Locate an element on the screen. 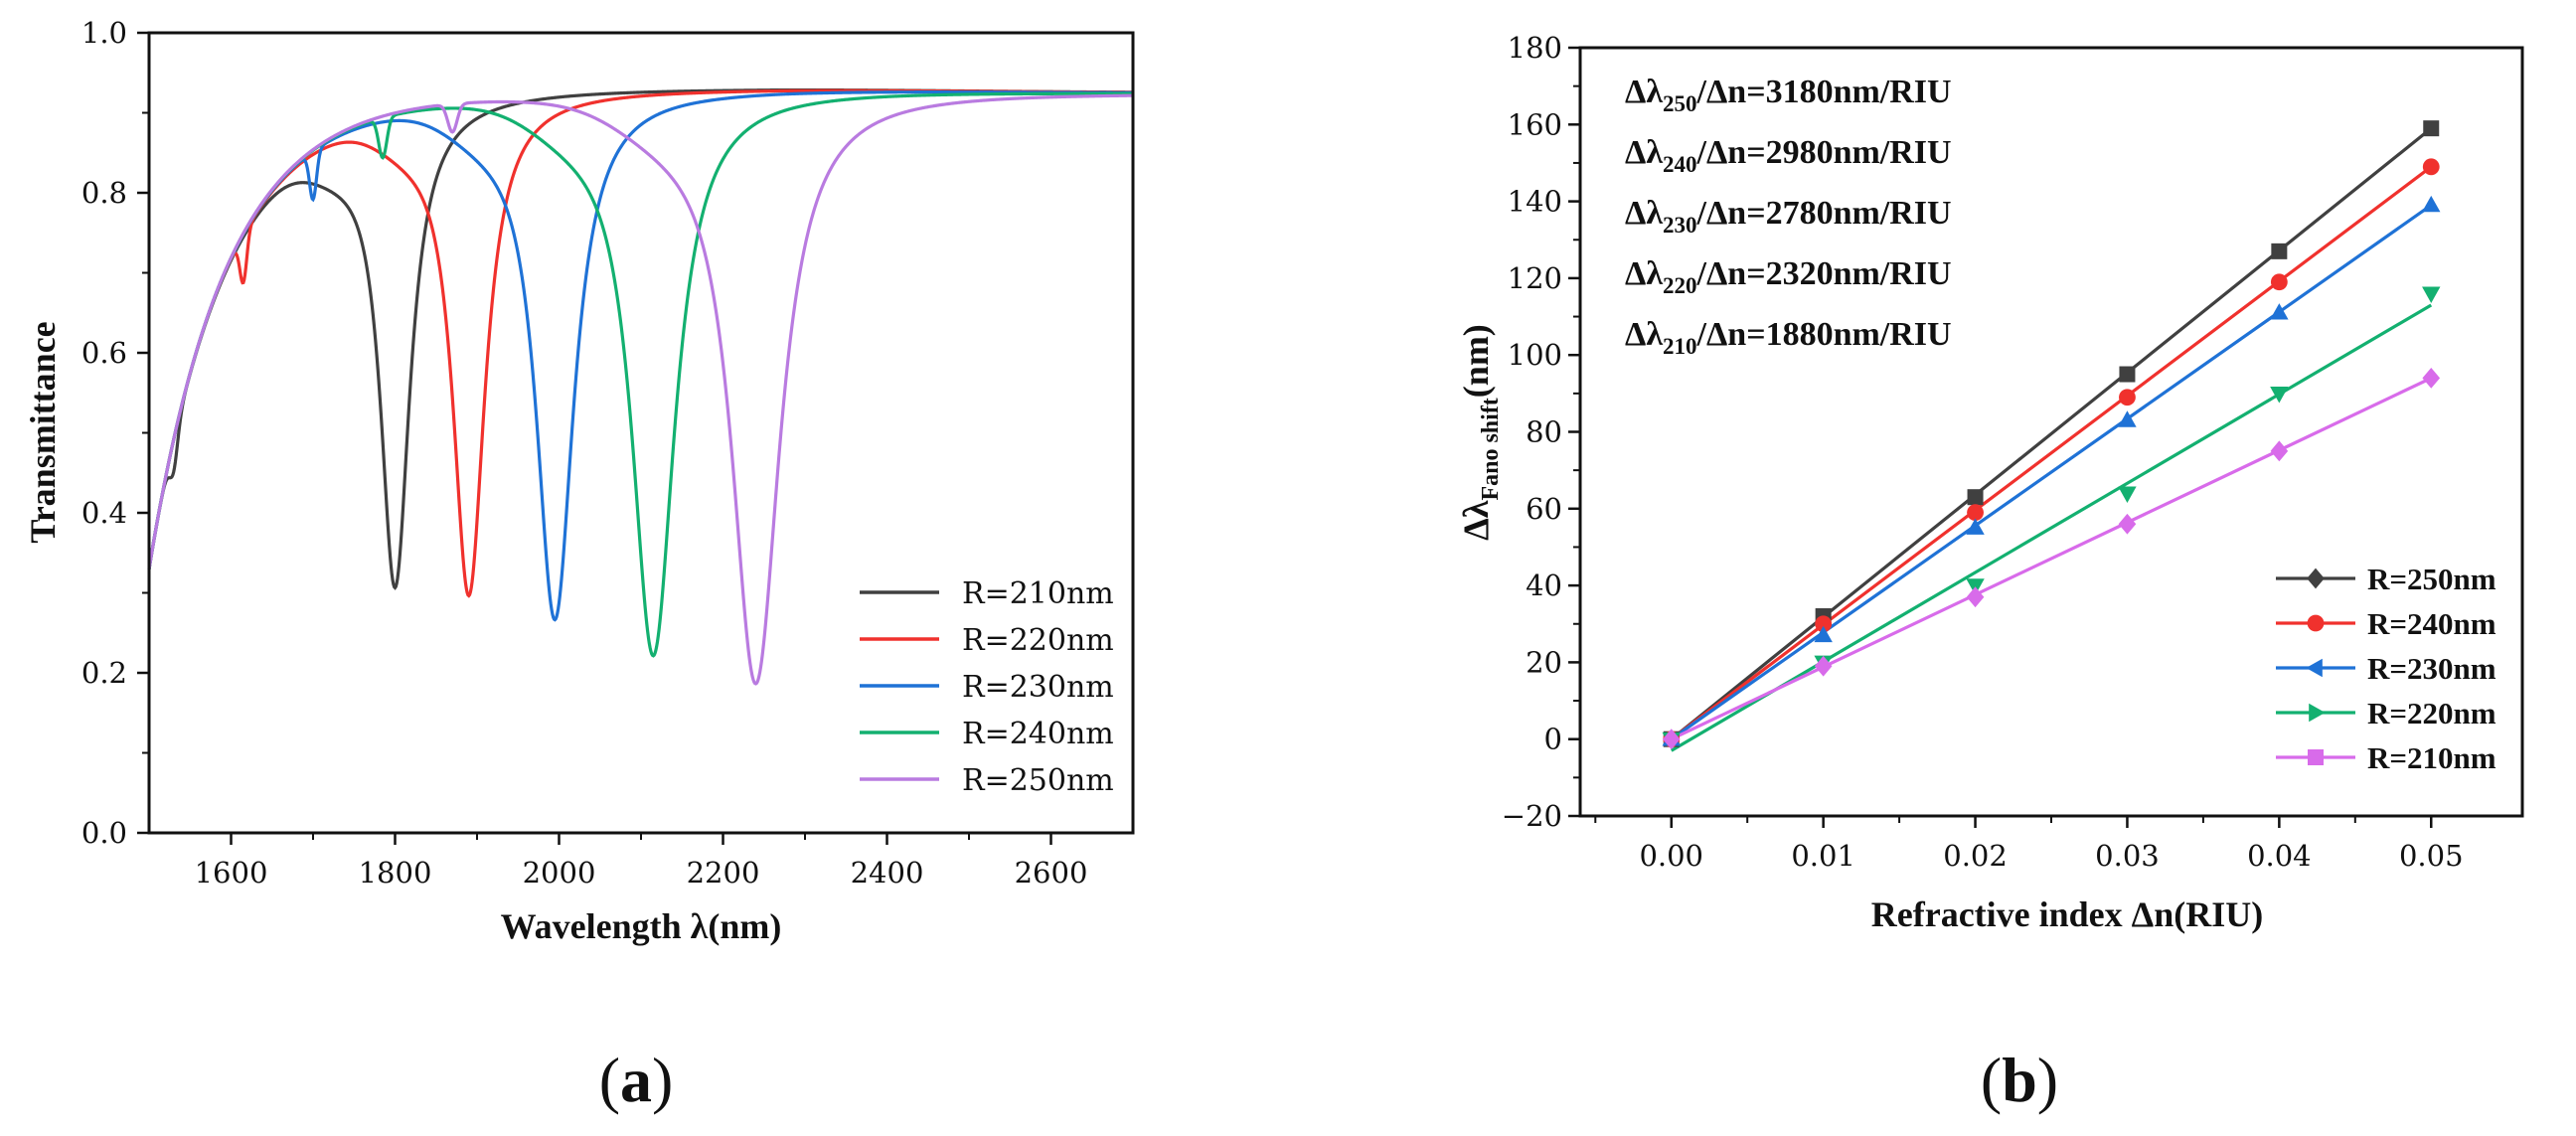 This screenshot has width=2576, height=1136. y-tick-label: −20 is located at coordinates (1532, 816).